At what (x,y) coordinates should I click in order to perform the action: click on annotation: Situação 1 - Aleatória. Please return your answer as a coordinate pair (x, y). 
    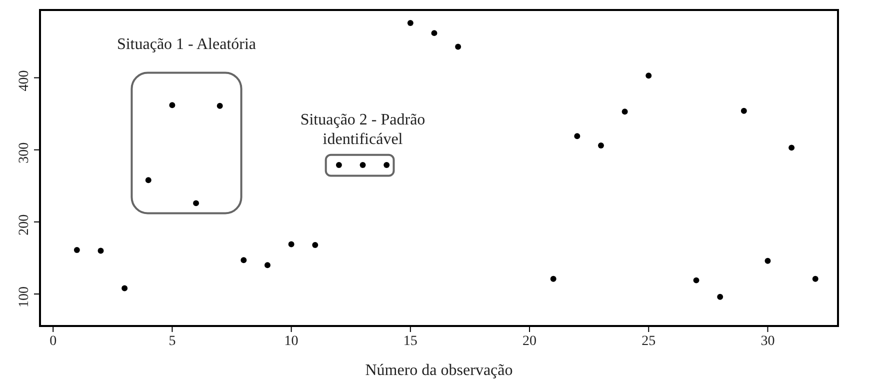
    Looking at the image, I should click on (186, 44).